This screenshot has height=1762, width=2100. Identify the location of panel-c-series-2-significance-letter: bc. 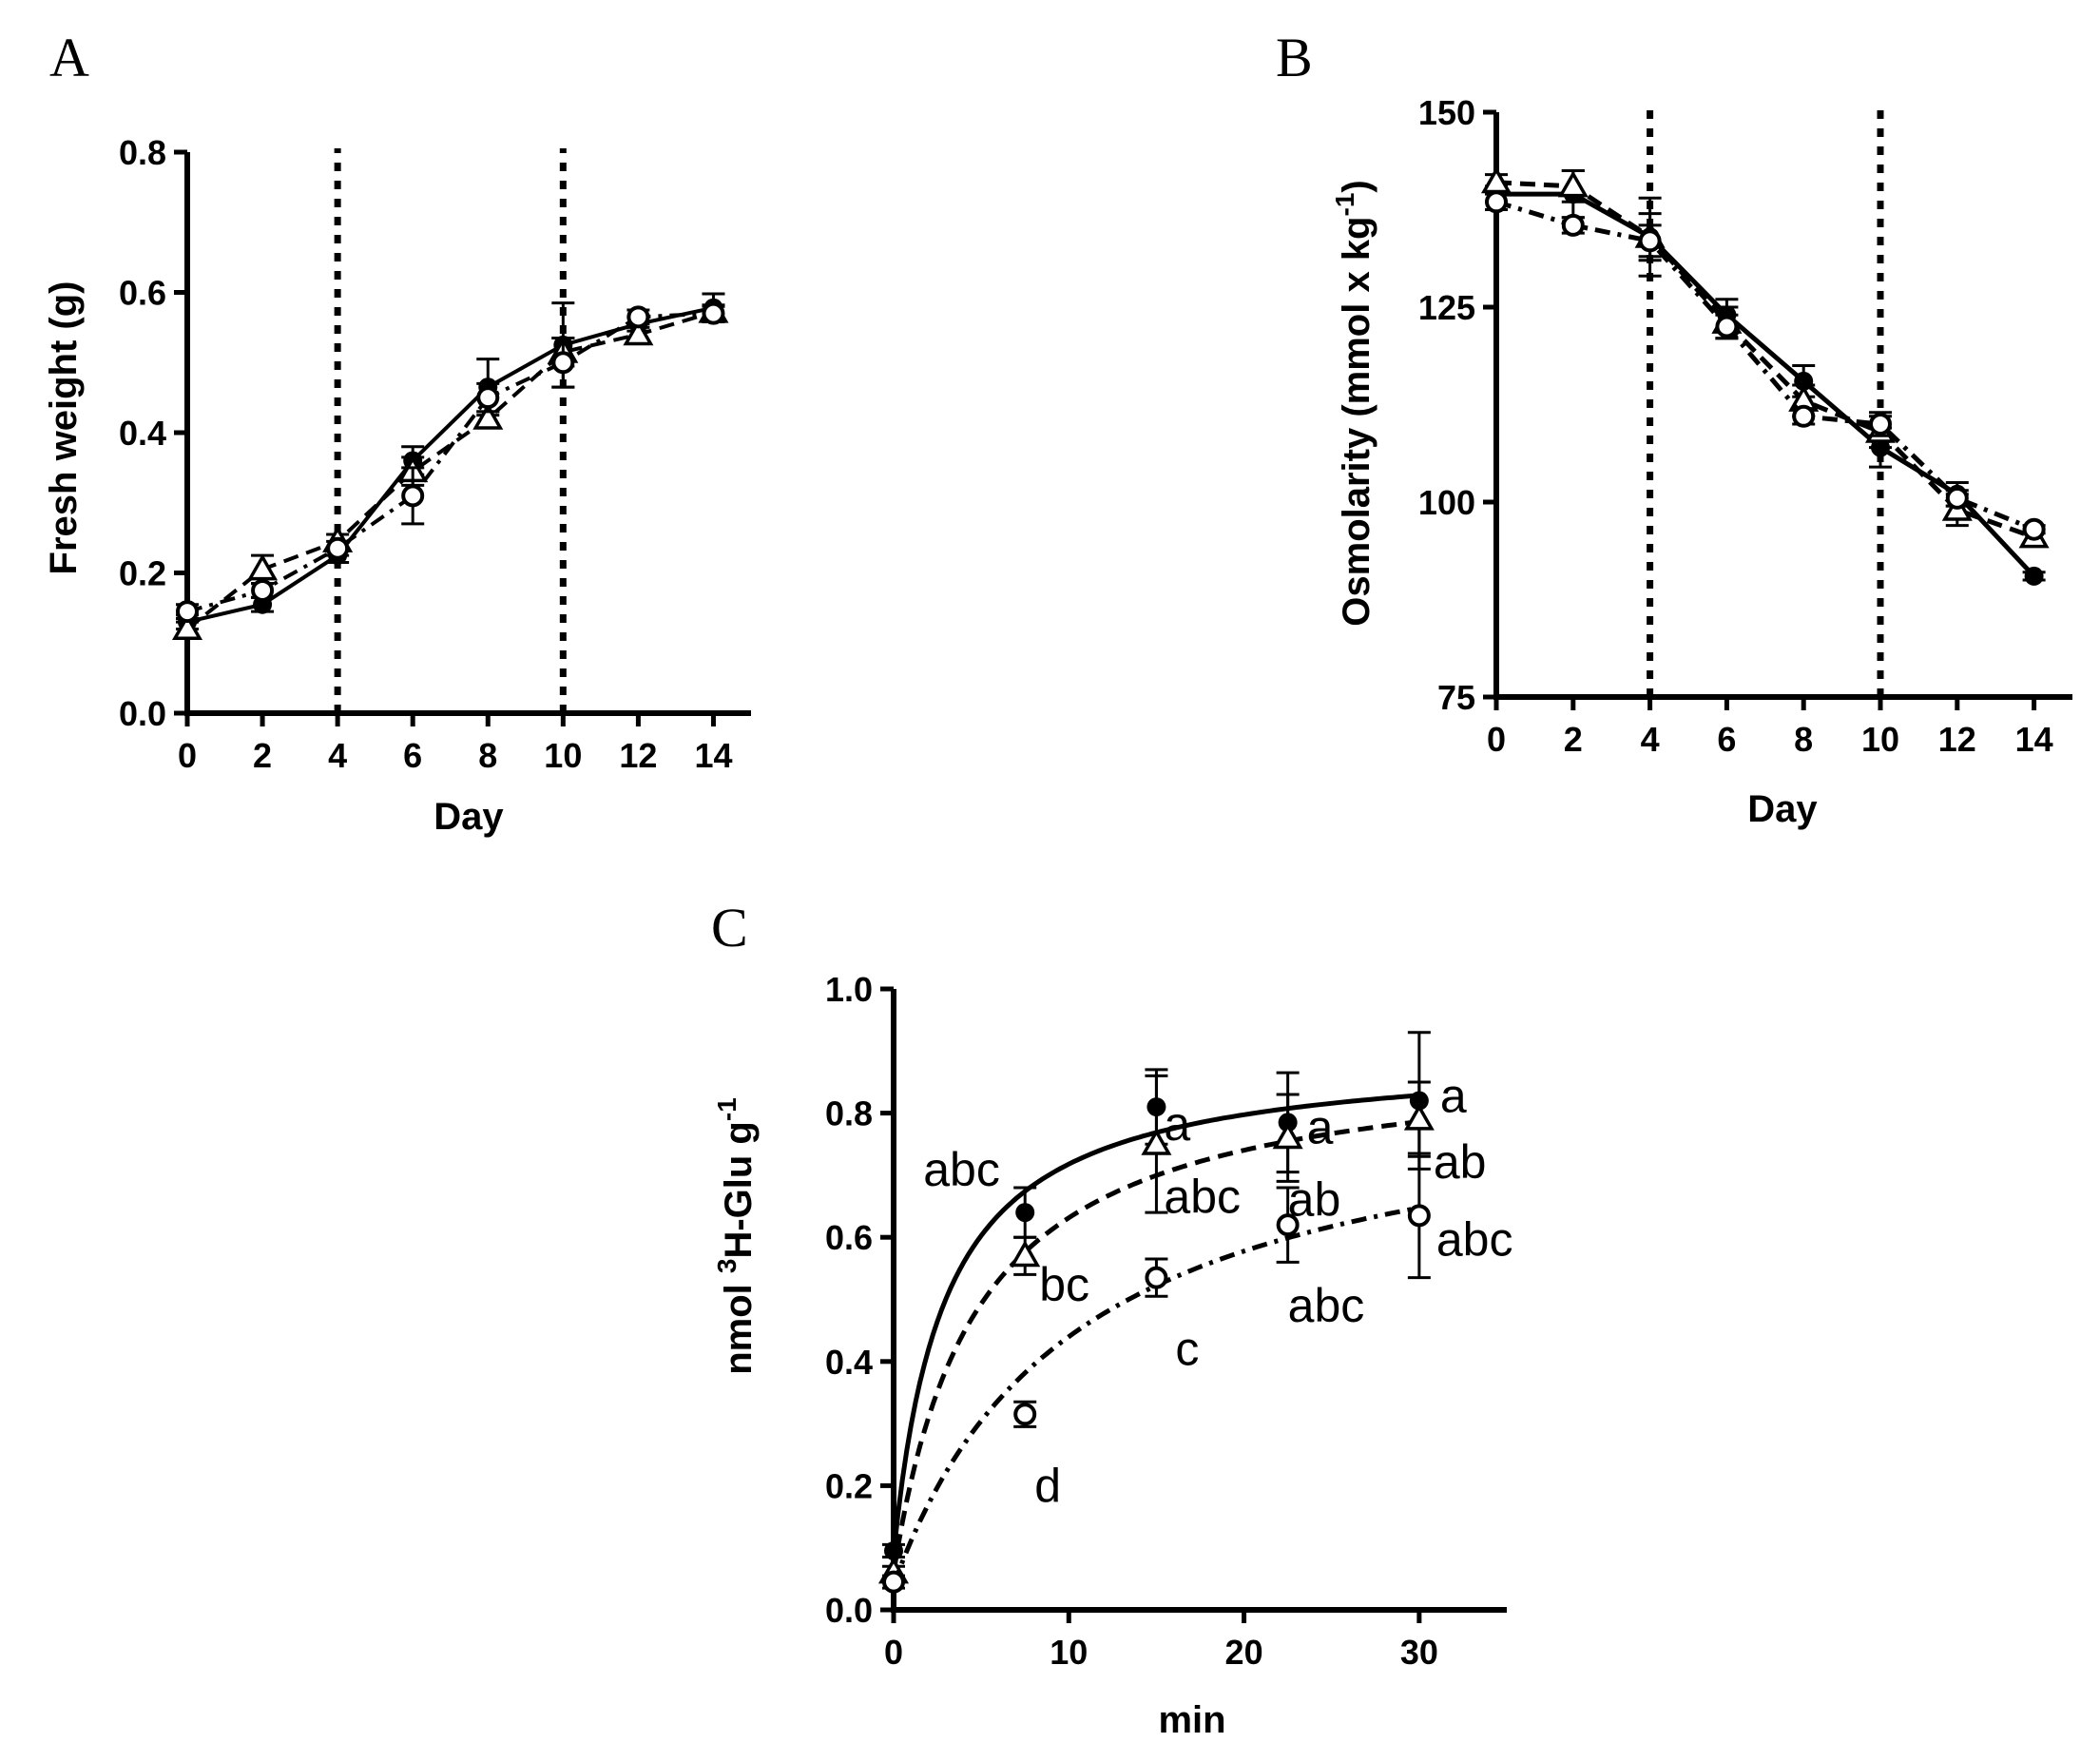
(1064, 1284).